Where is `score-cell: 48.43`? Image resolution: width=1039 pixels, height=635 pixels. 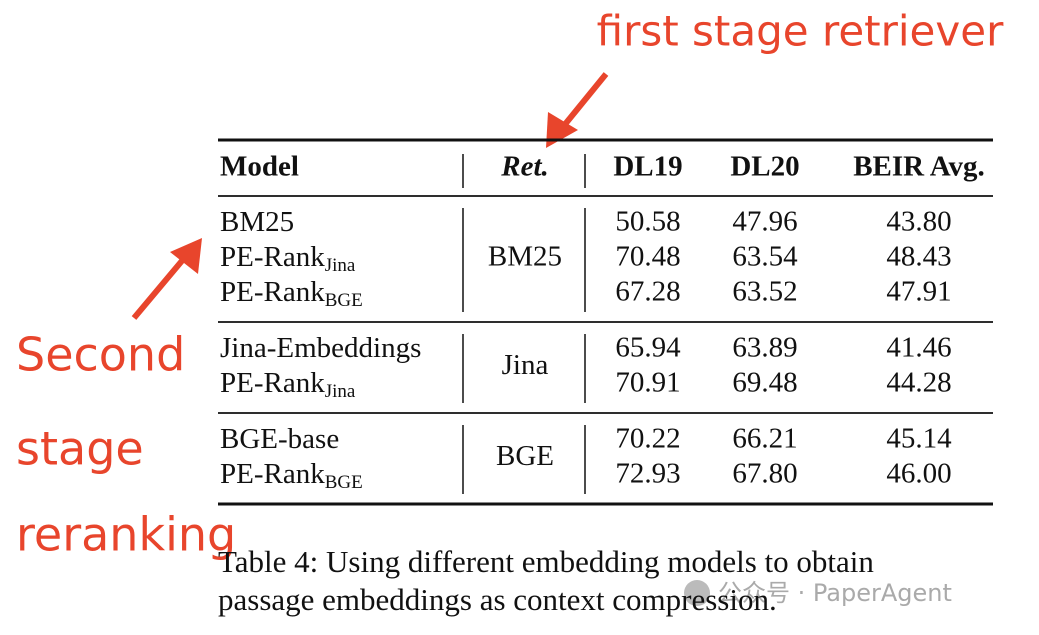
score-cell: 48.43 is located at coordinates (918, 257).